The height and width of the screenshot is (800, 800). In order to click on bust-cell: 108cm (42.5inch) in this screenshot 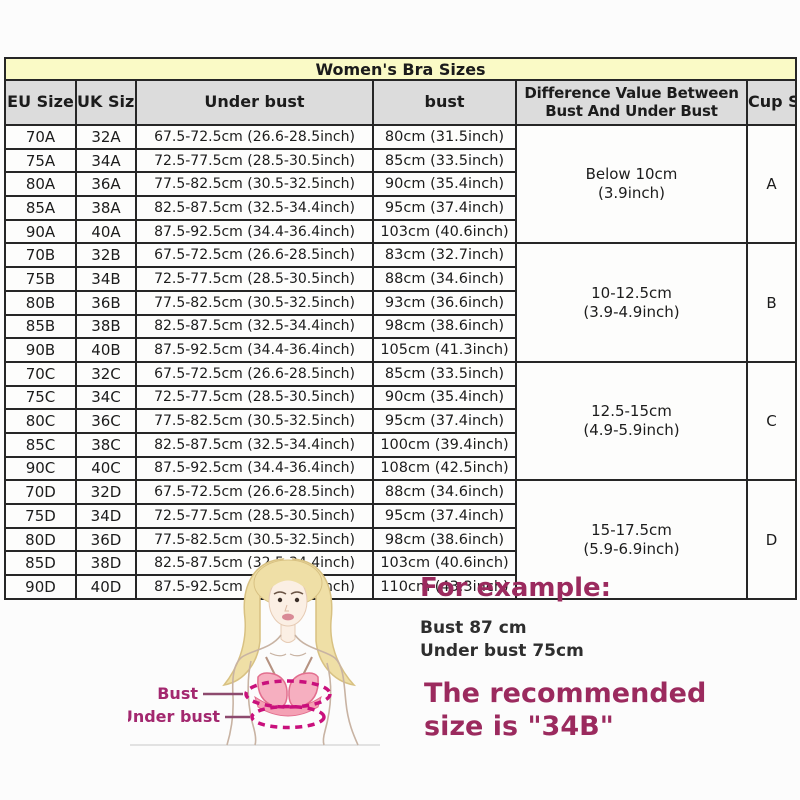, I will do `click(444, 468)`.